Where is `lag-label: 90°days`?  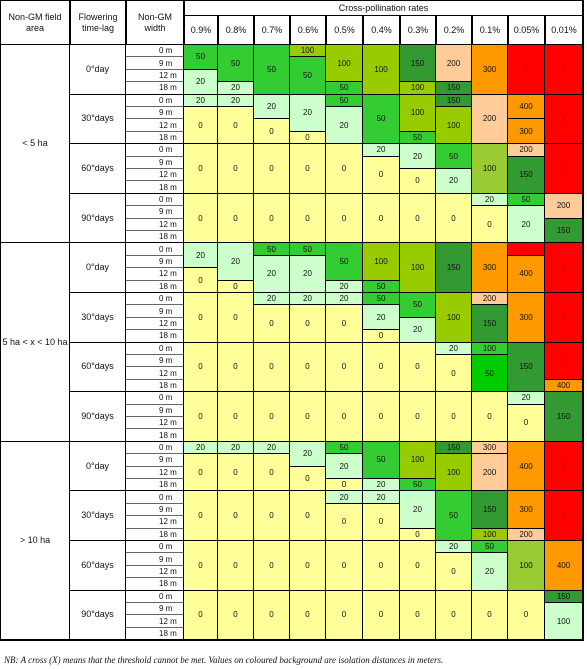
lag-label: 90°days is located at coordinates (98, 417).